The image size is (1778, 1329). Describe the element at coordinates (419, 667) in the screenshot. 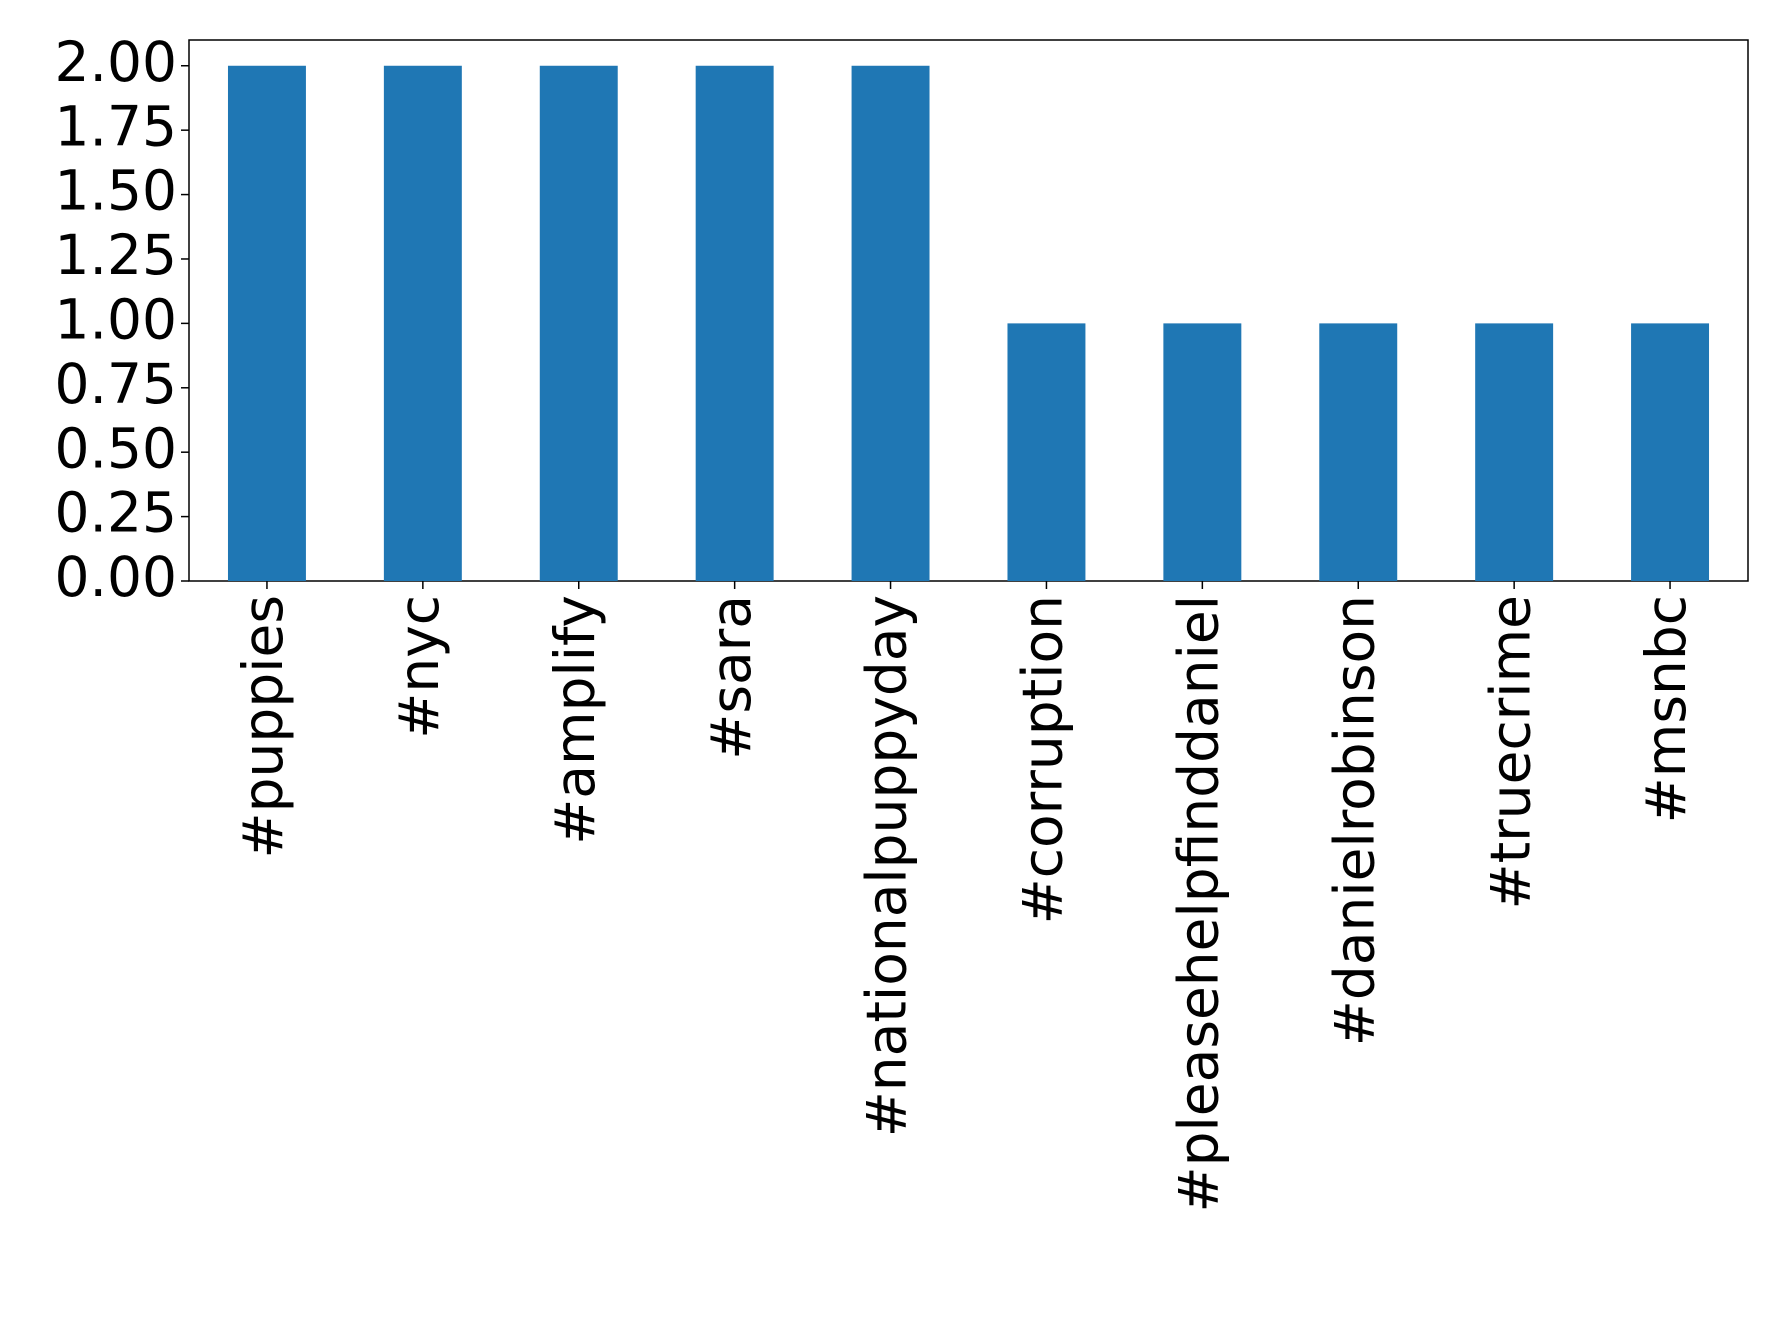

I see `x-tick-label: #nyc` at that location.